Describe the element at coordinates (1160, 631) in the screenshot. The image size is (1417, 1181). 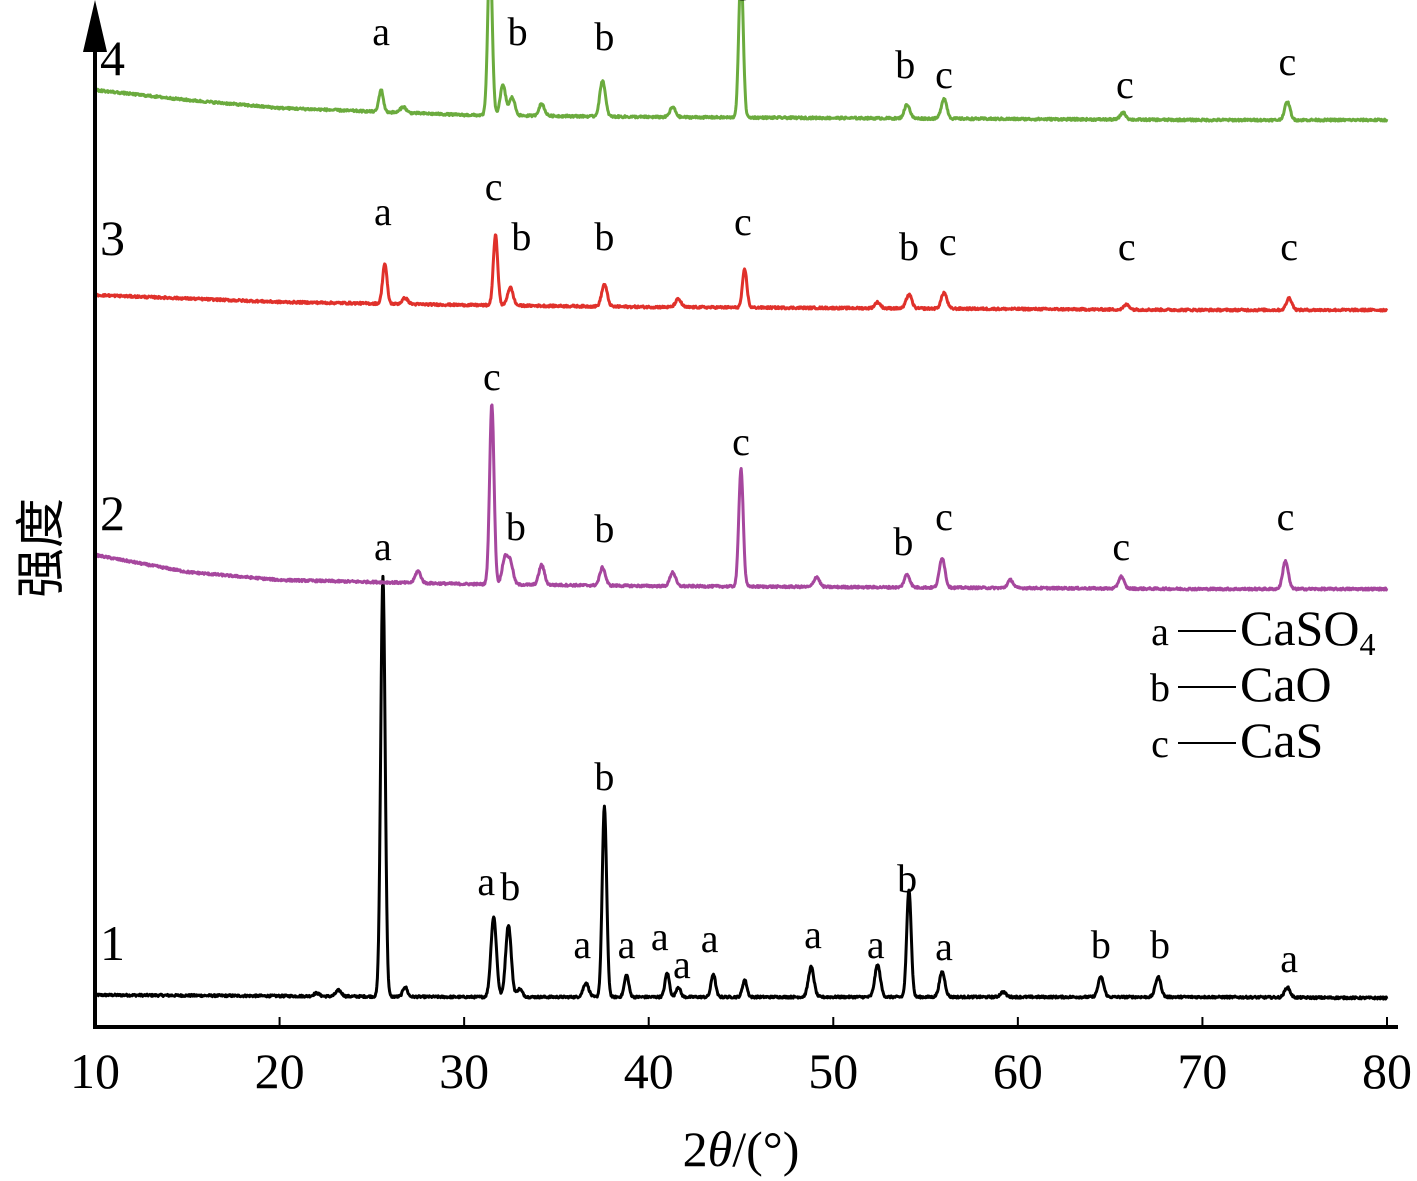
I see `legend-marker-letter: a` at that location.